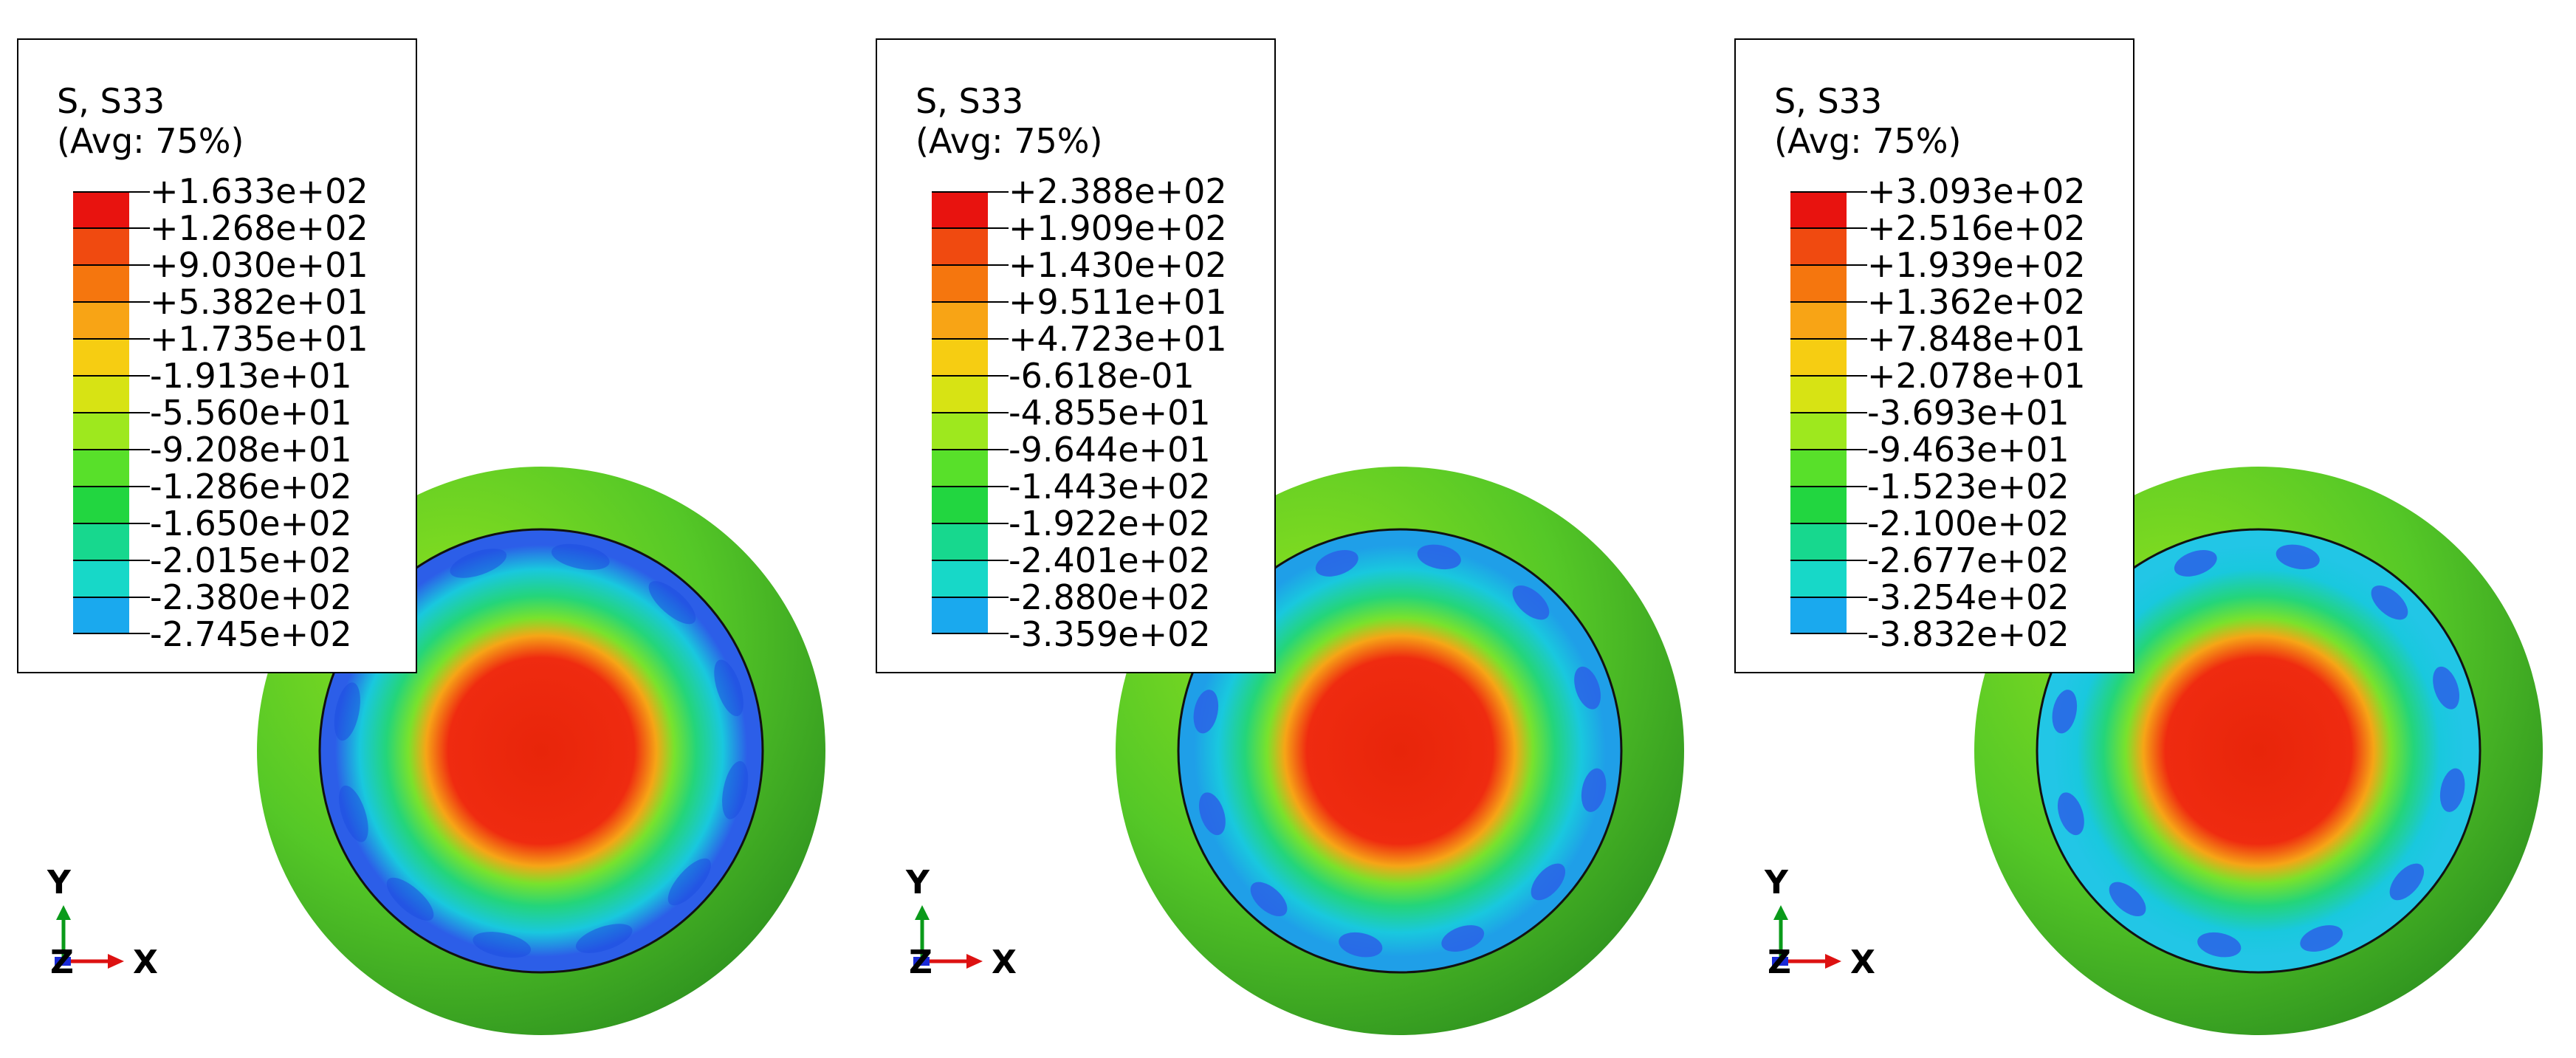 This screenshot has height=1058, width=2576. Describe the element at coordinates (251, 413) in the screenshot. I see `legend-value: -5.560e+01` at that location.